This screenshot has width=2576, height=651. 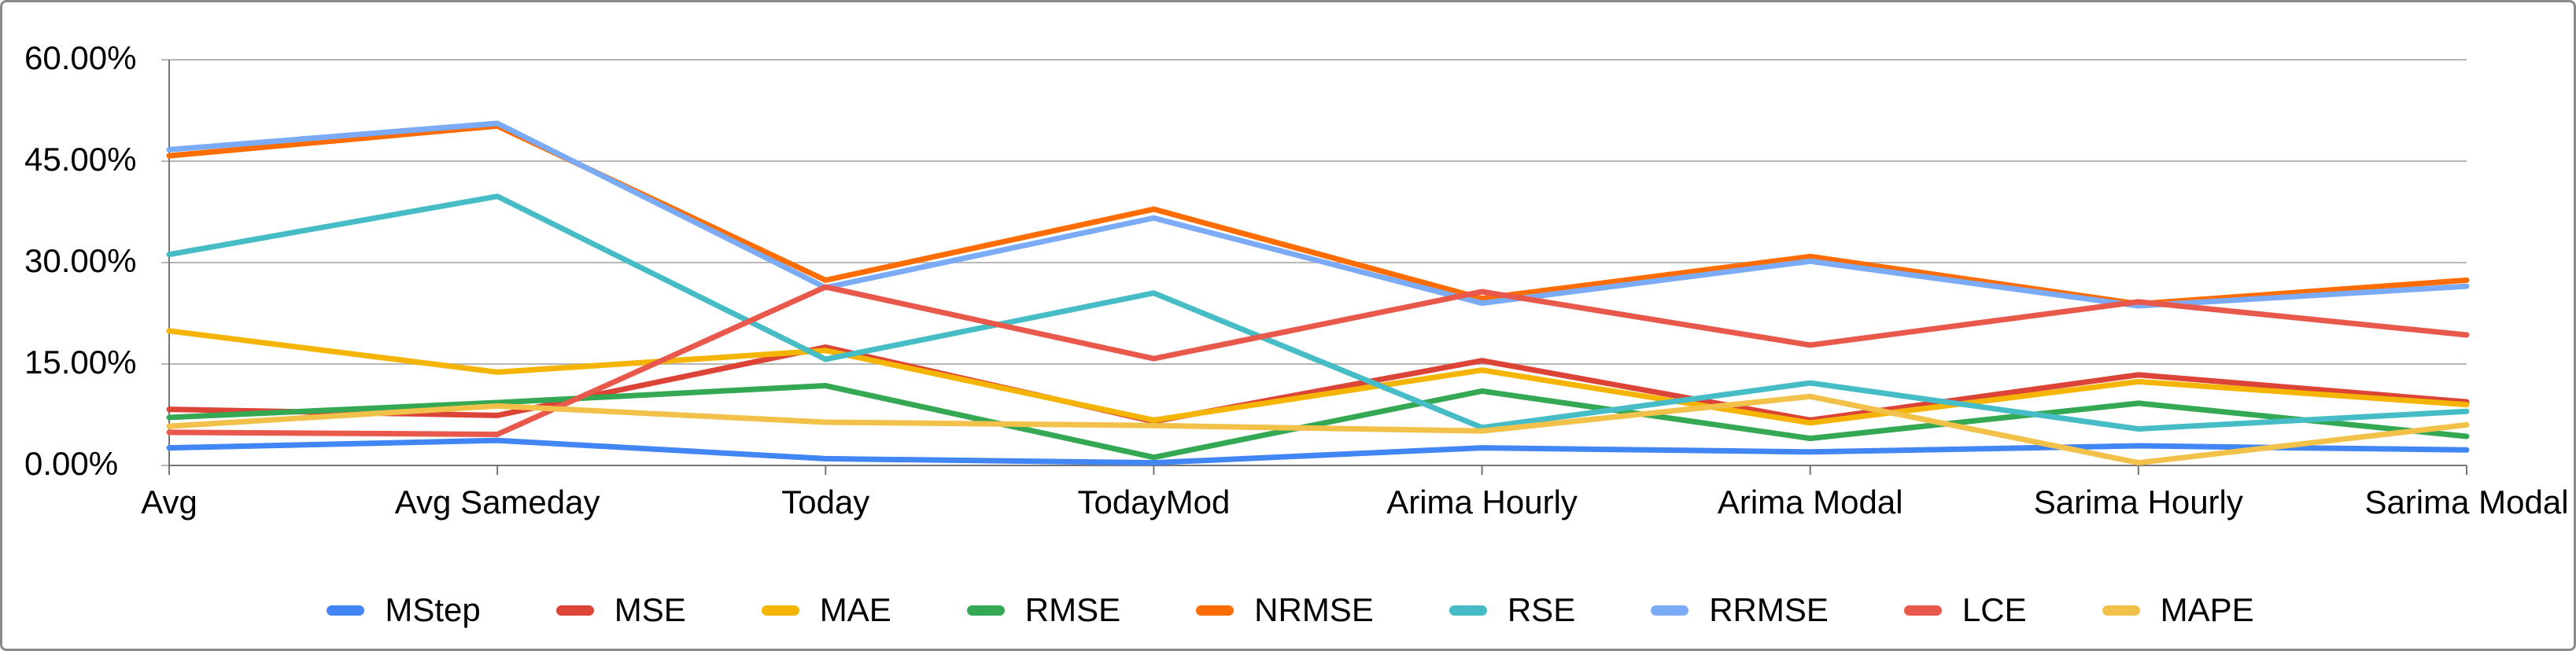 What do you see at coordinates (433, 610) in the screenshot?
I see `legend-label: MStep` at bounding box center [433, 610].